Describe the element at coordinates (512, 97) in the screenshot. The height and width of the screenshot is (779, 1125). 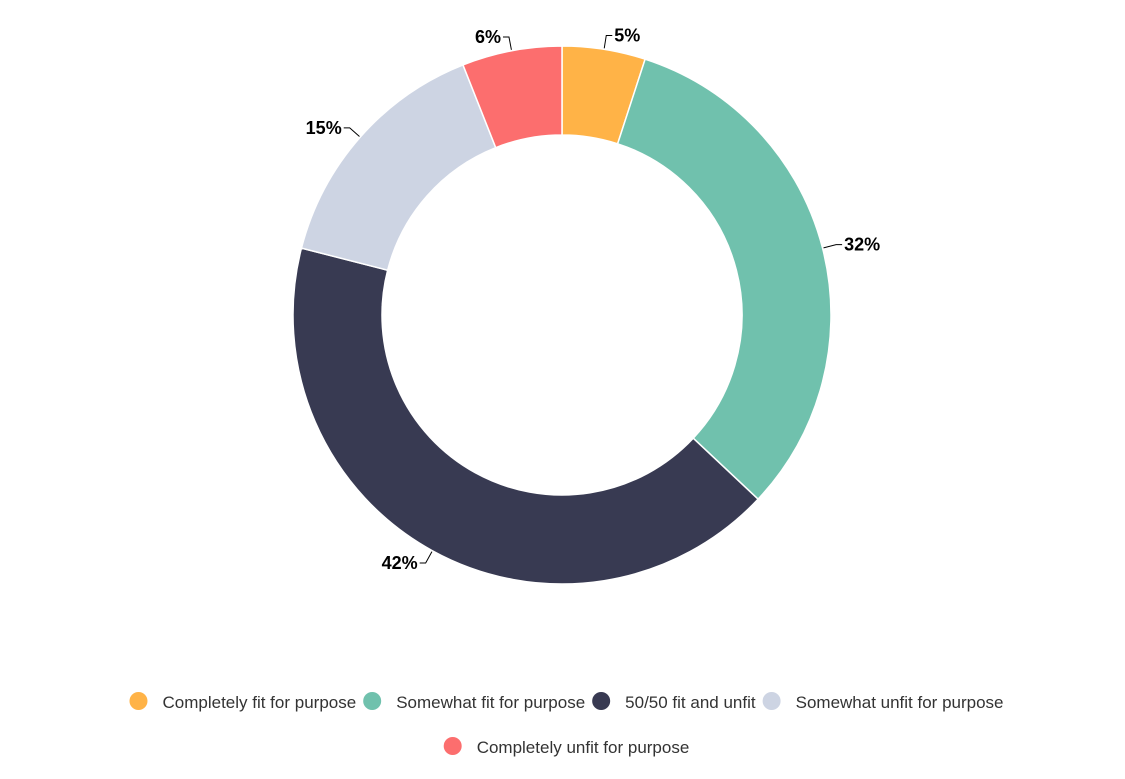
I see `slice-completely-unfit-for-purpose` at that location.